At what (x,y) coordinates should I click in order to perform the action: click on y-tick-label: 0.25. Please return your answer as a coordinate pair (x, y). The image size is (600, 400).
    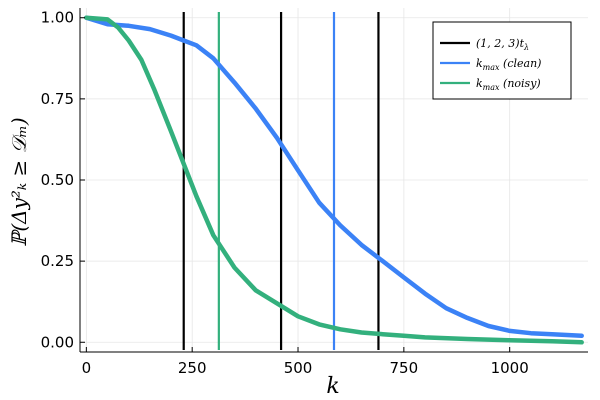
    Looking at the image, I should click on (57, 261).